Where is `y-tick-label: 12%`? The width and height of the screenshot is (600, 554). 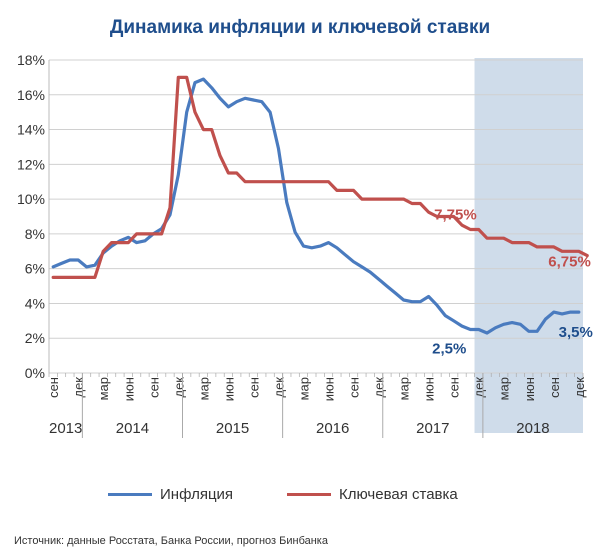
y-tick-label: 12% is located at coordinates (31, 164).